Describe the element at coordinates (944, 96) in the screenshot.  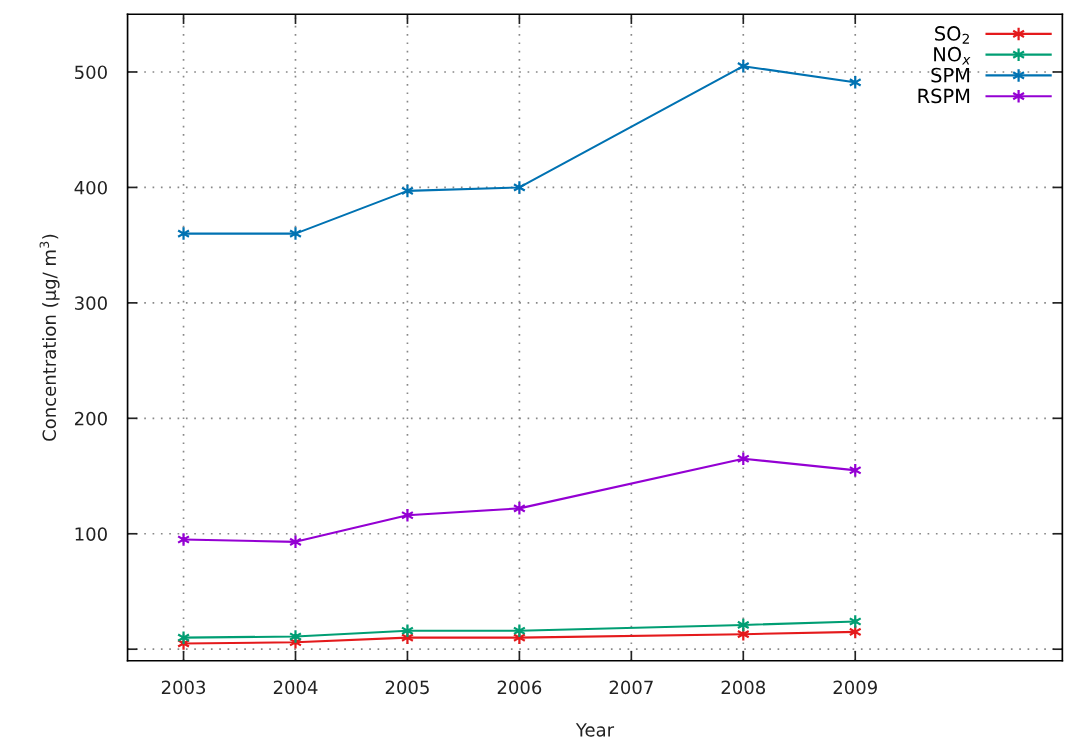
I see `legend-label: RSPM` at that location.